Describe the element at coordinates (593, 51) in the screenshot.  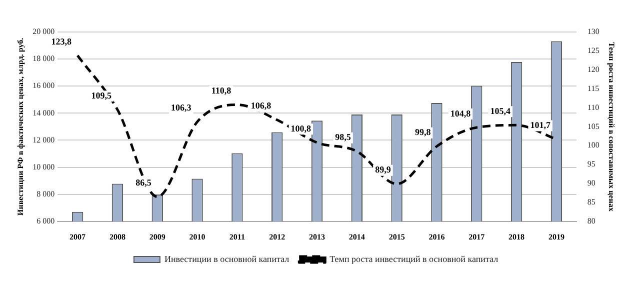
I see `y2-tick-label: 125` at that location.